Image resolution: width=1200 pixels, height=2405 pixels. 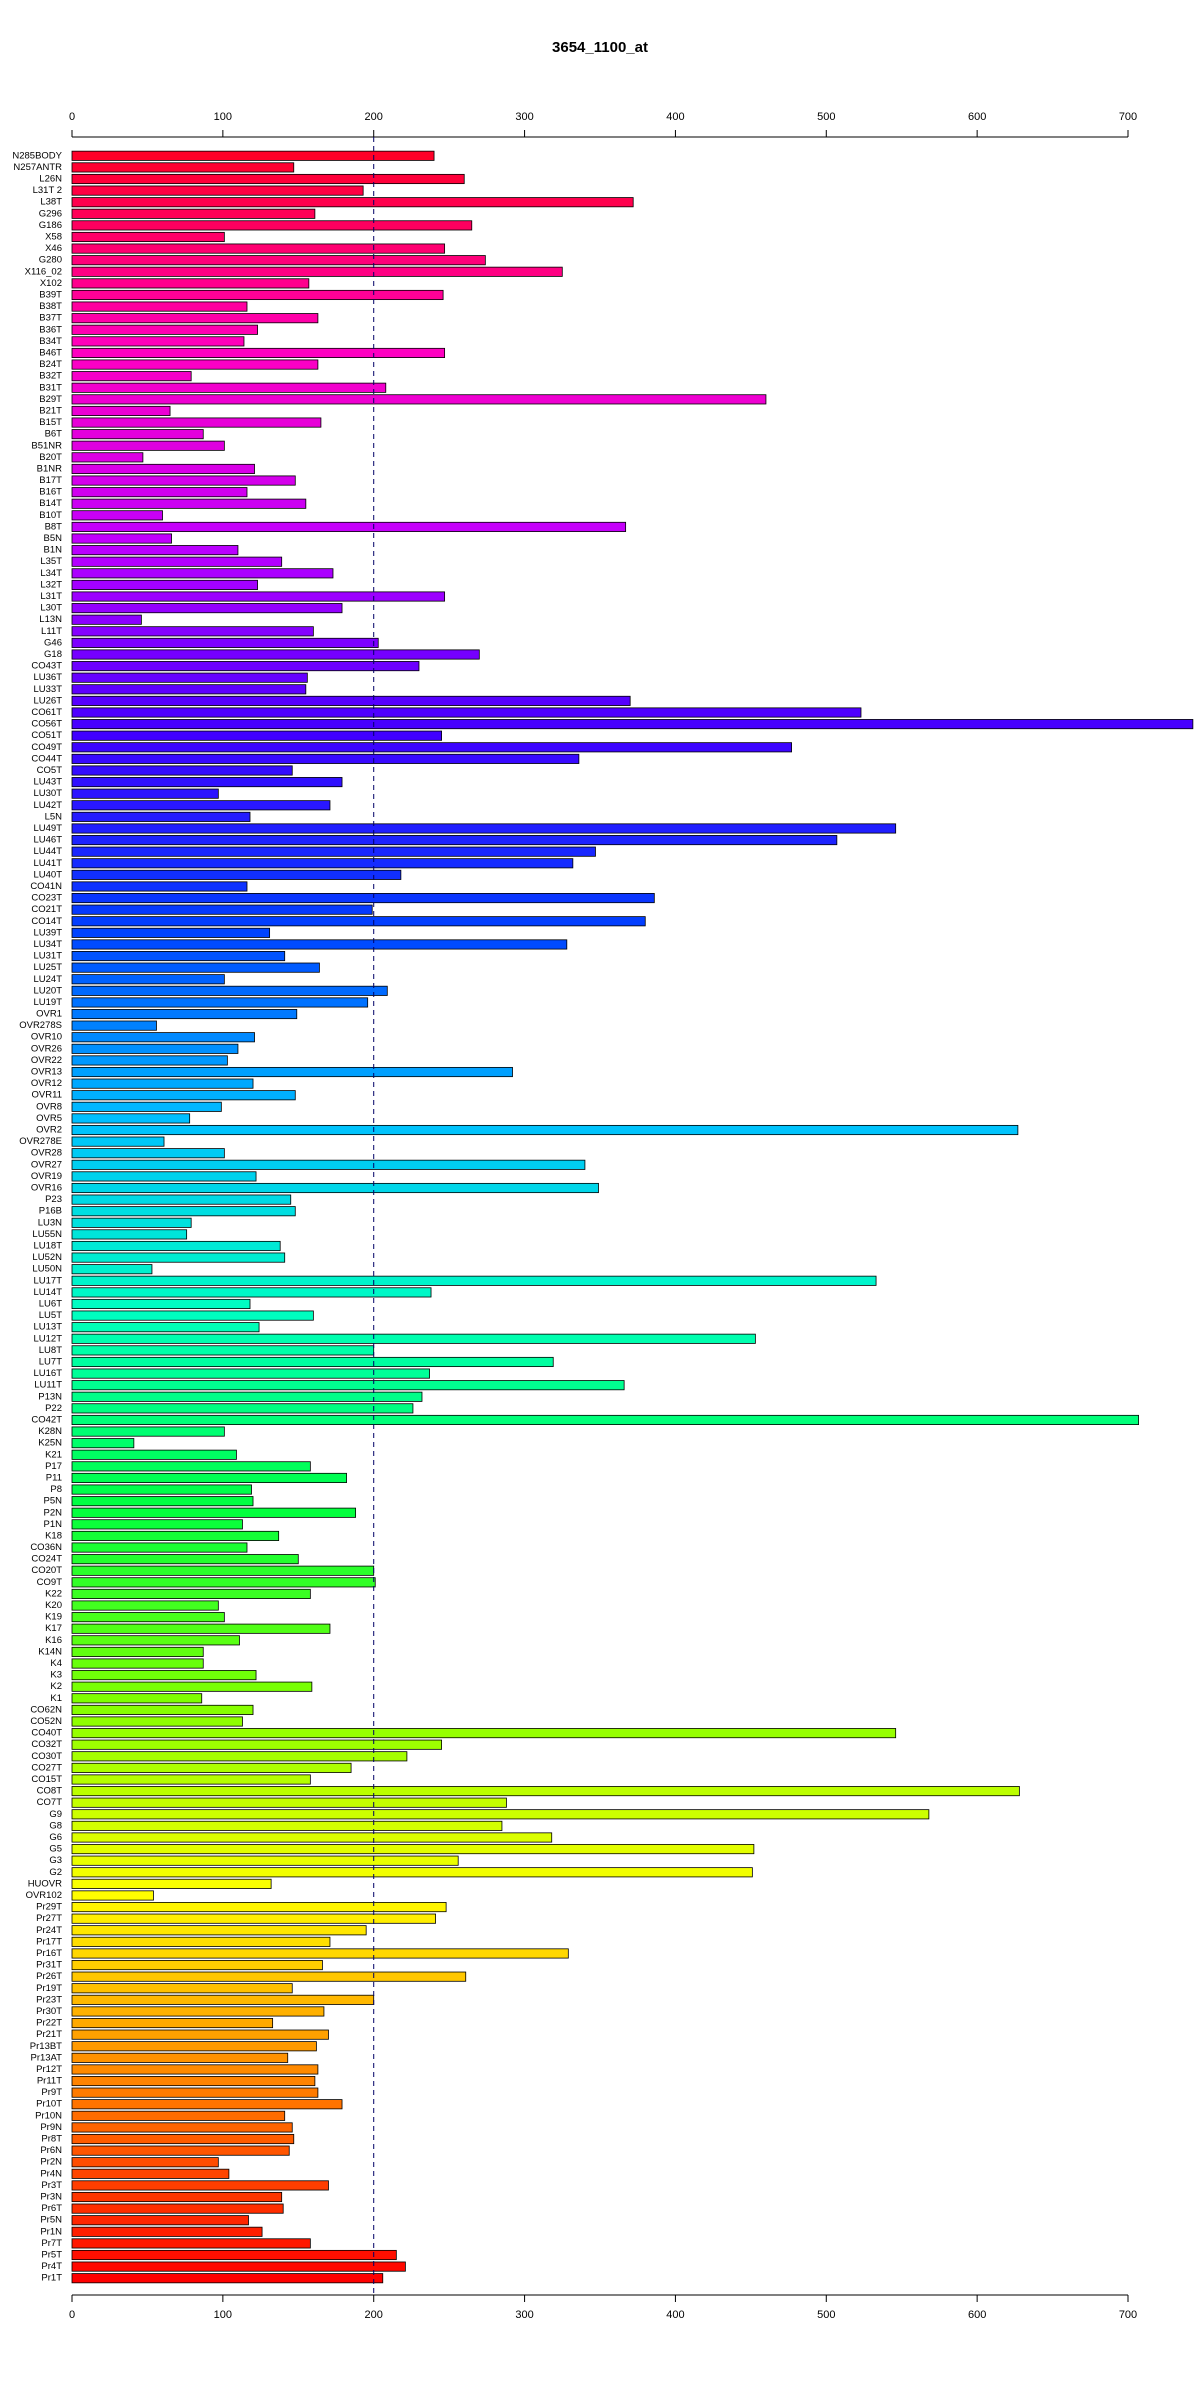 What do you see at coordinates (47, 1292) in the screenshot?
I see `y-tick-label: LU14T` at bounding box center [47, 1292].